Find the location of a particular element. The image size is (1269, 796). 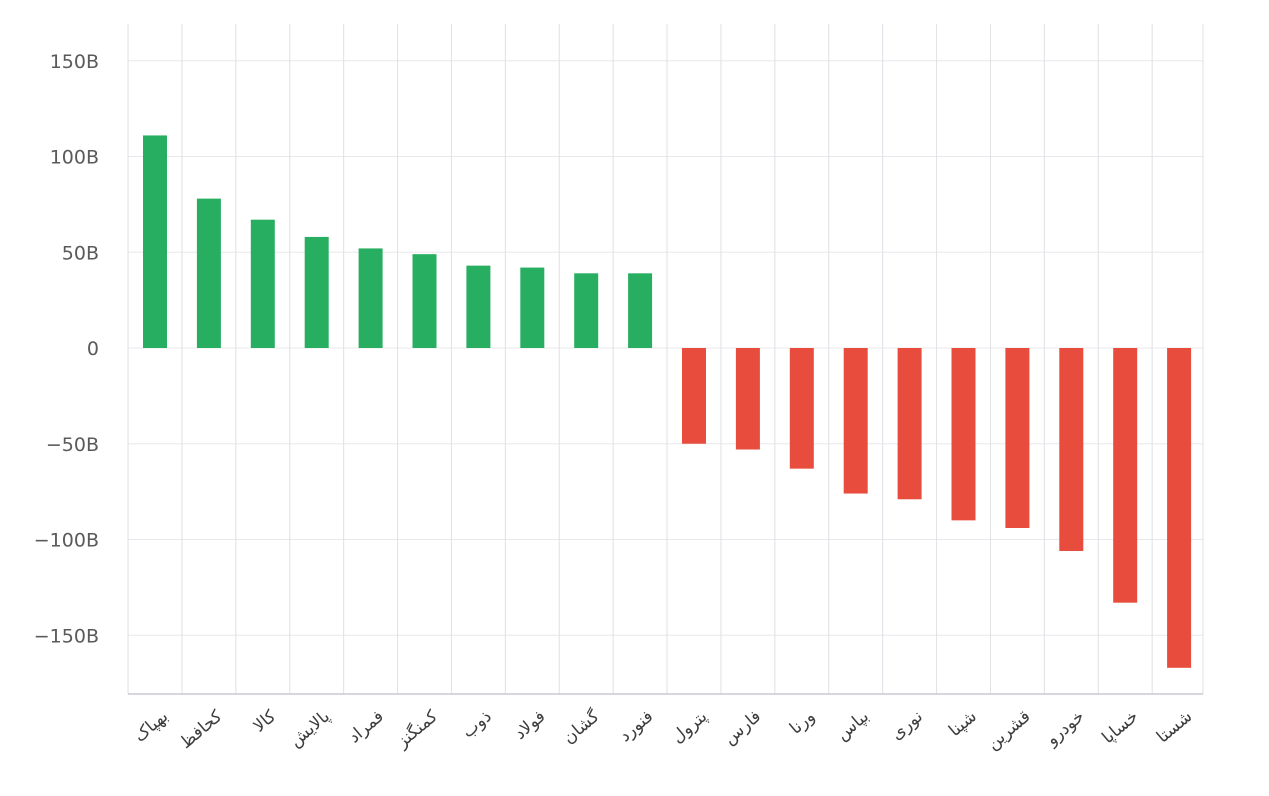

x-tick-label: خودرو is located at coordinates (1065, 729).